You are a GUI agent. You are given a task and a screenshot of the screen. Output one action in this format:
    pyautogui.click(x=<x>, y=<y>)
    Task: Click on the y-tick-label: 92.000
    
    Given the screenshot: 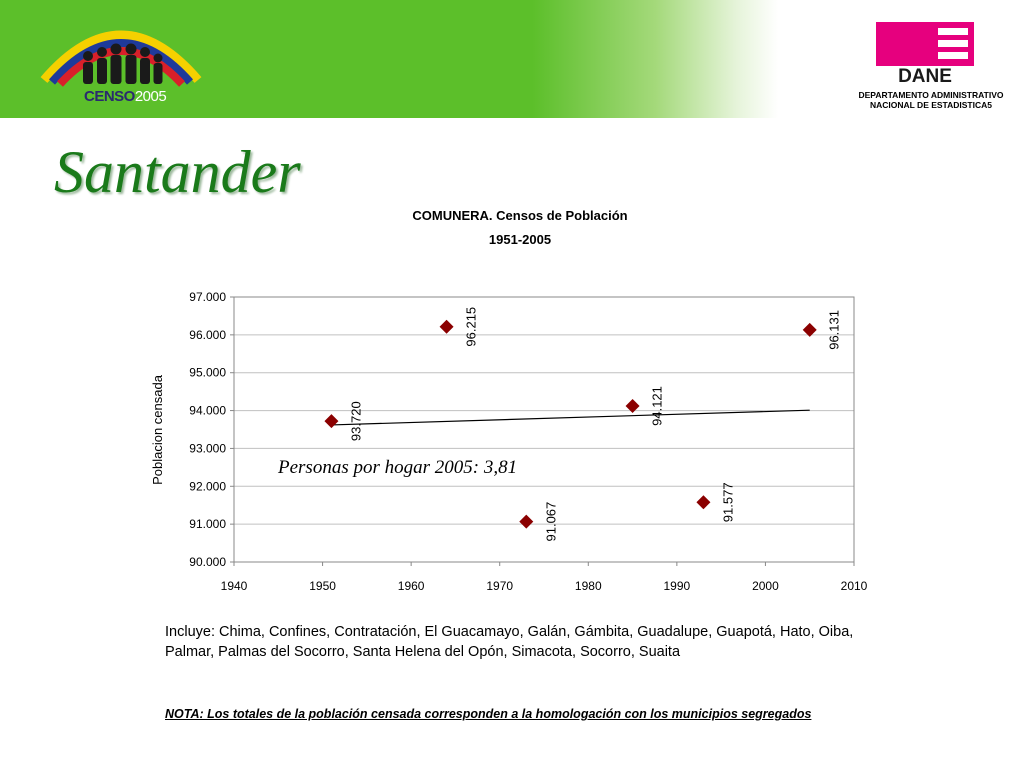 What is the action you would take?
    pyautogui.click(x=207, y=486)
    